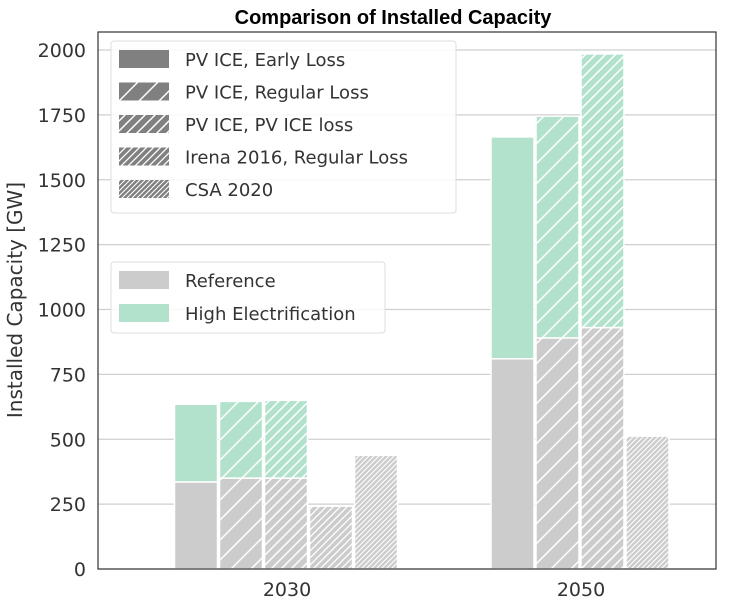 The image size is (736, 604). Describe the element at coordinates (230, 281) in the screenshot. I see `legend-label: Reference` at that location.